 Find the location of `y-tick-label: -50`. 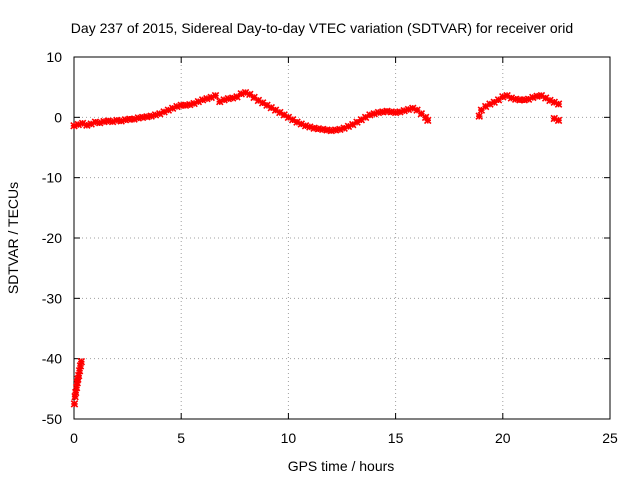

y-tick-label: -50 is located at coordinates (52, 419).